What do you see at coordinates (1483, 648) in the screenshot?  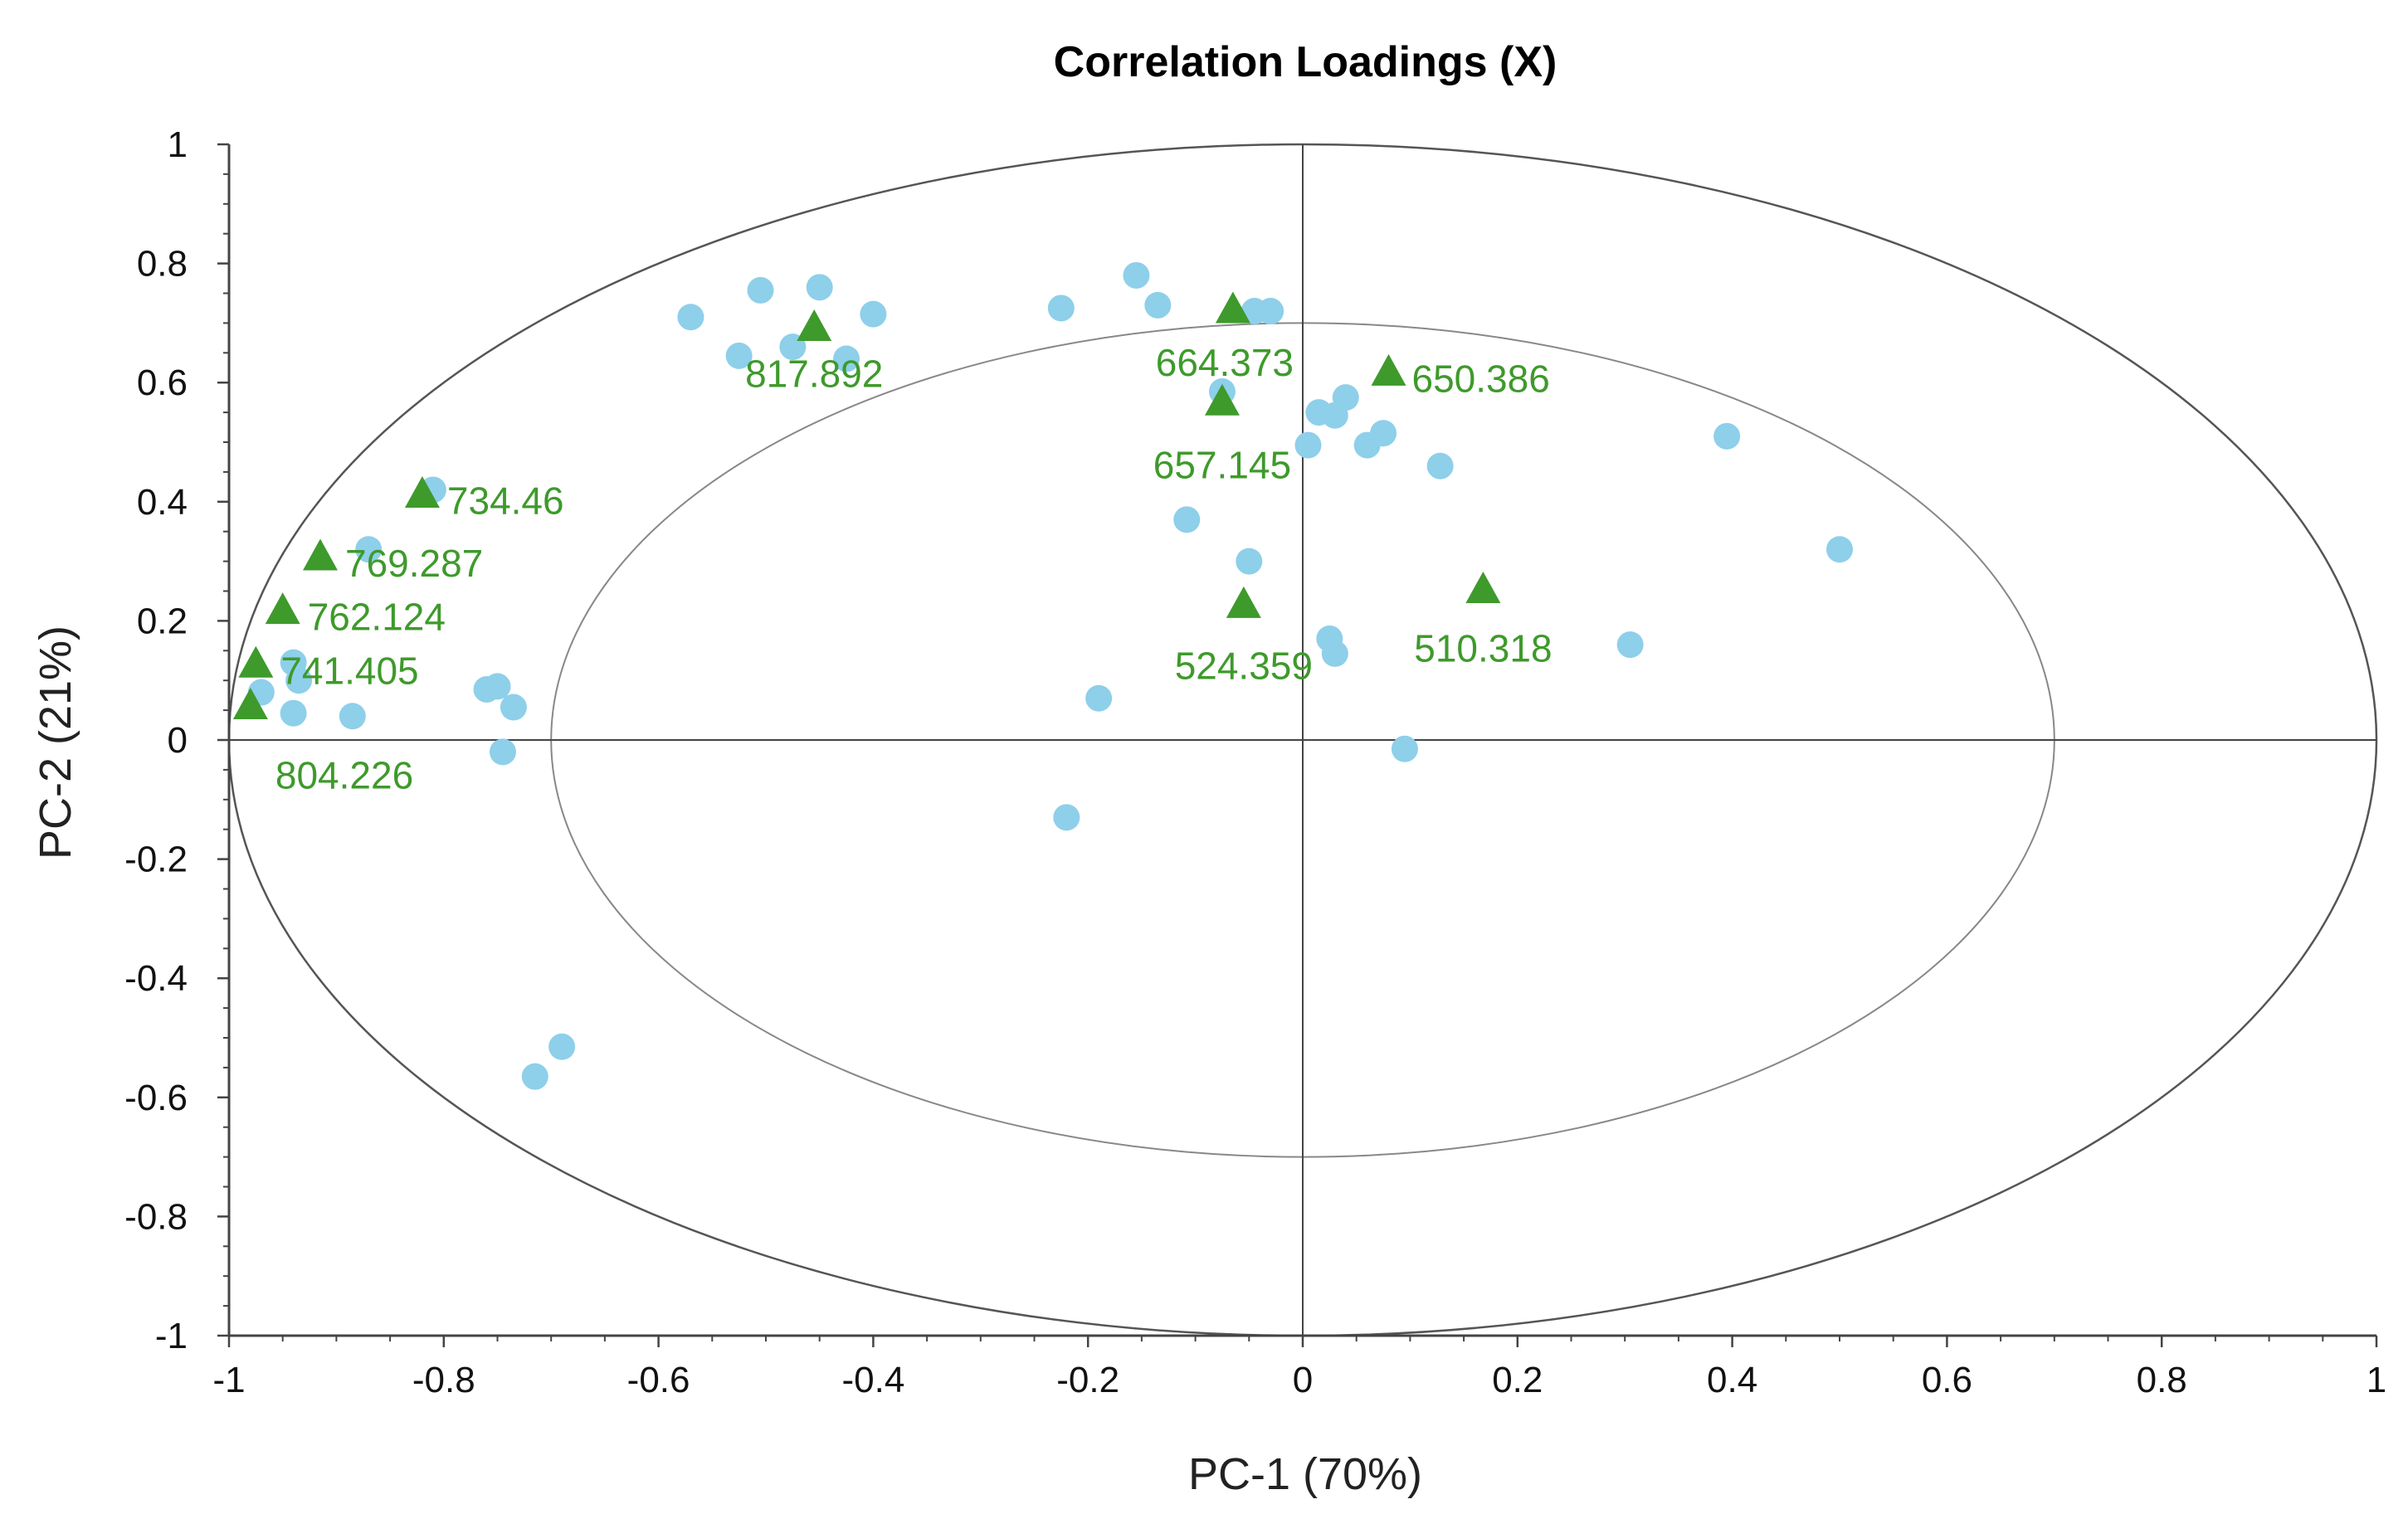 I see `point-label: 510.318` at bounding box center [1483, 648].